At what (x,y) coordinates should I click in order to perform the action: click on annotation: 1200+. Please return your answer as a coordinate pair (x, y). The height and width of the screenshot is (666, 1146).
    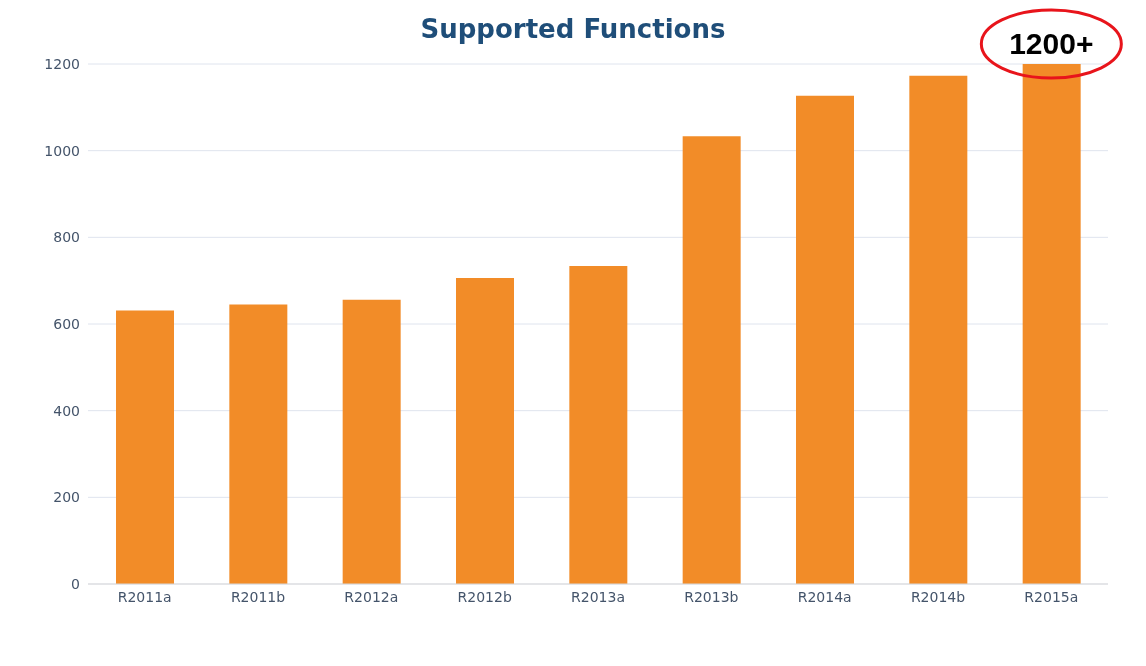
    Looking at the image, I should click on (1051, 43).